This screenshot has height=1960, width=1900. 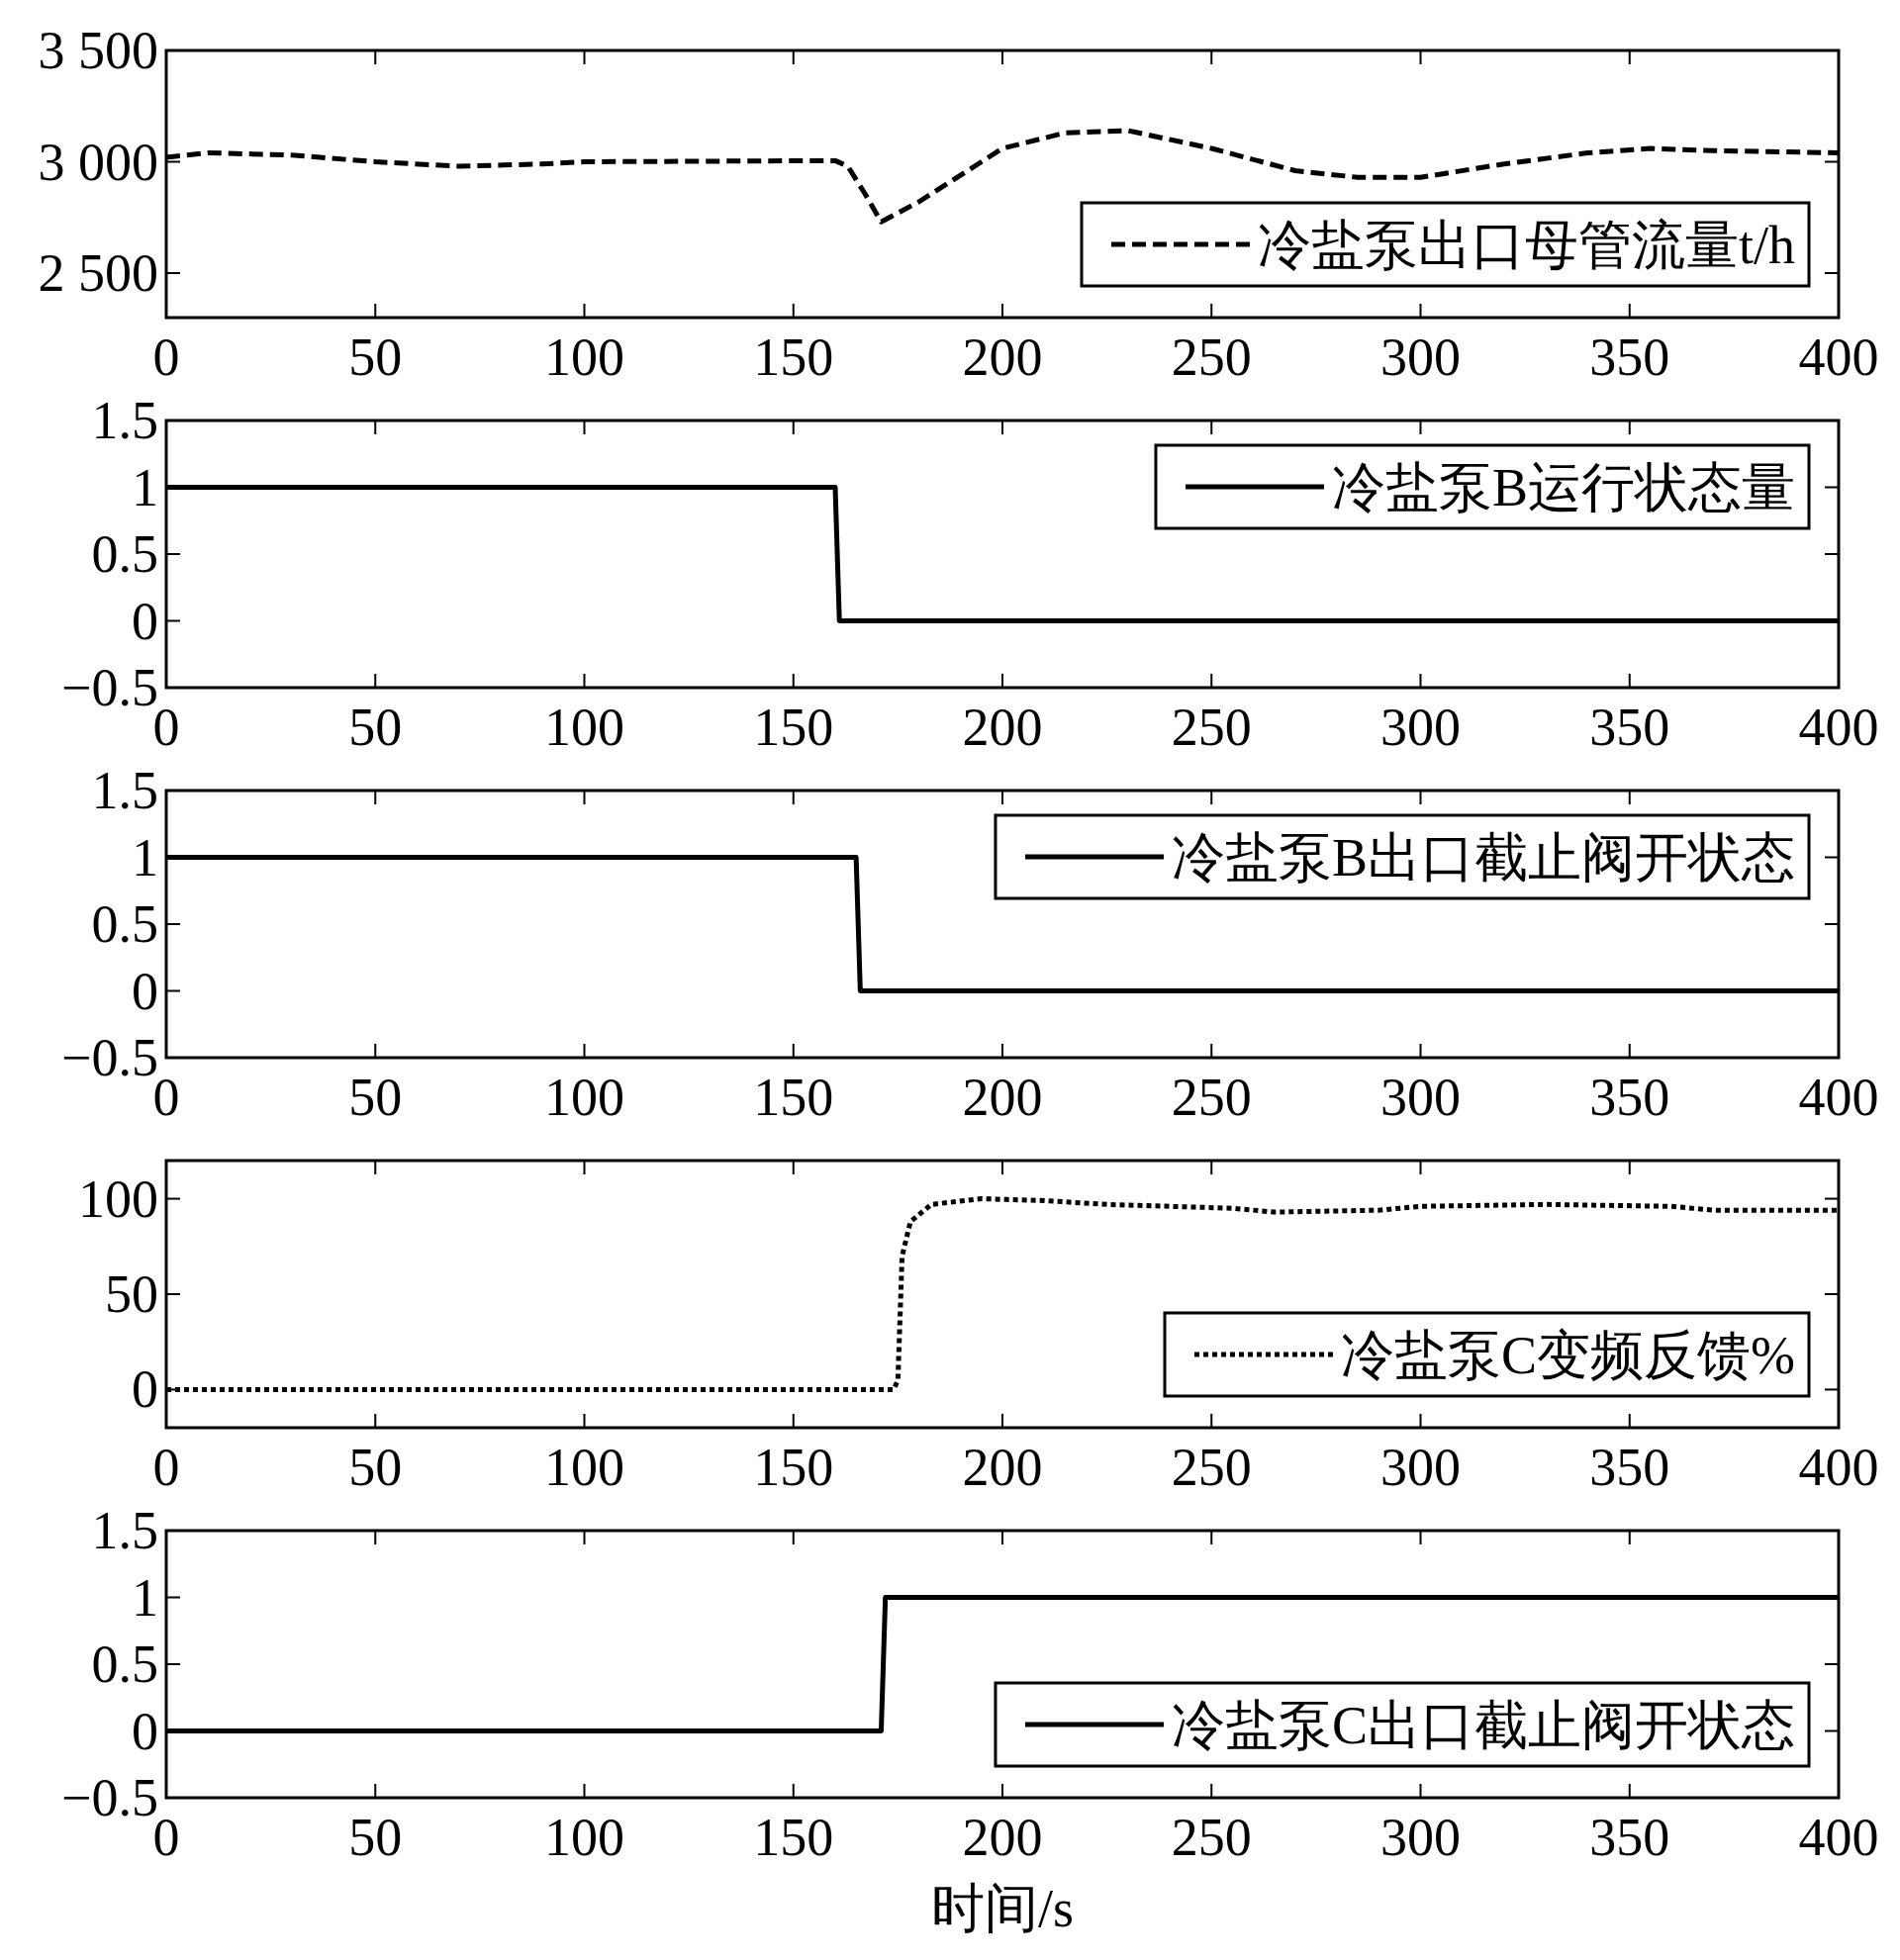 What do you see at coordinates (118, 1198) in the screenshot?
I see `y-tick-label: 100` at bounding box center [118, 1198].